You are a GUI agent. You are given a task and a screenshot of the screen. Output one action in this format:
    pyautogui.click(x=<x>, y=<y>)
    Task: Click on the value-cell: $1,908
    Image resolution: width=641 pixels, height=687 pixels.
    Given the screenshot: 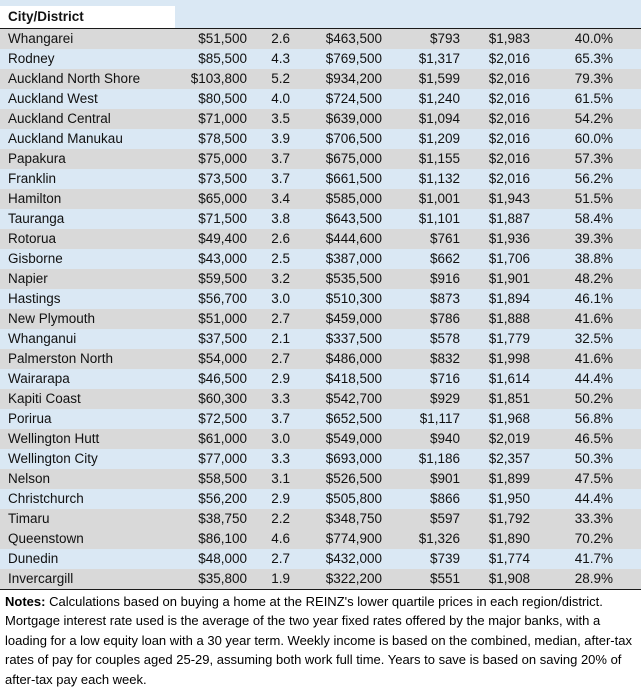 What is the action you would take?
    pyautogui.click(x=509, y=578)
    